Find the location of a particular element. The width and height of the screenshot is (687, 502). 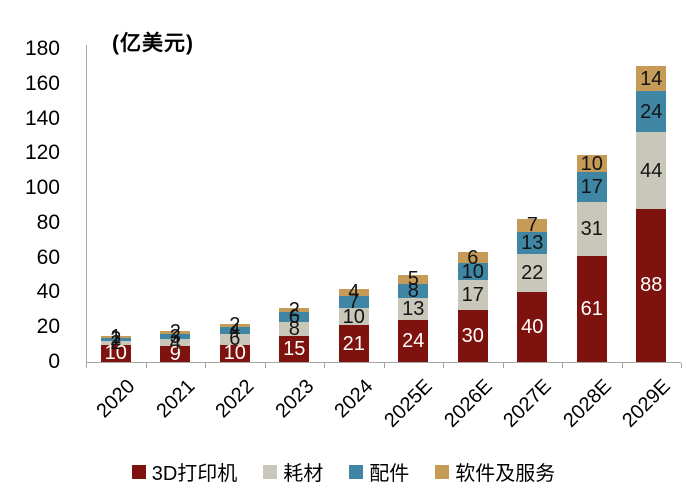

y-axis-line is located at coordinates (86, 203).